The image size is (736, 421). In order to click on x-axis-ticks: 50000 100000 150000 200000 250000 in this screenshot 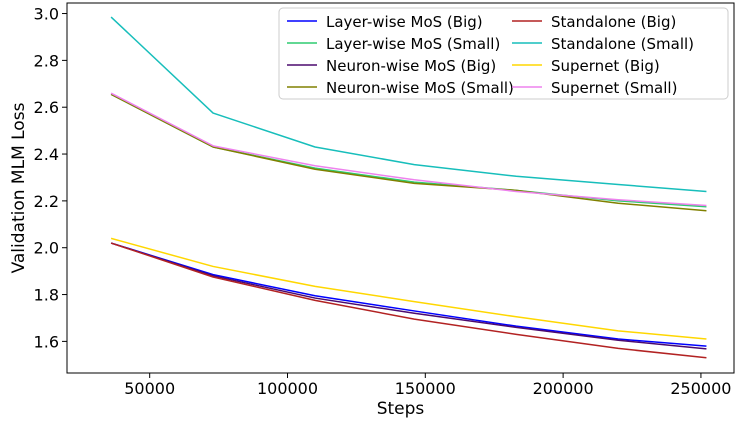, I will do `click(427, 385)`.